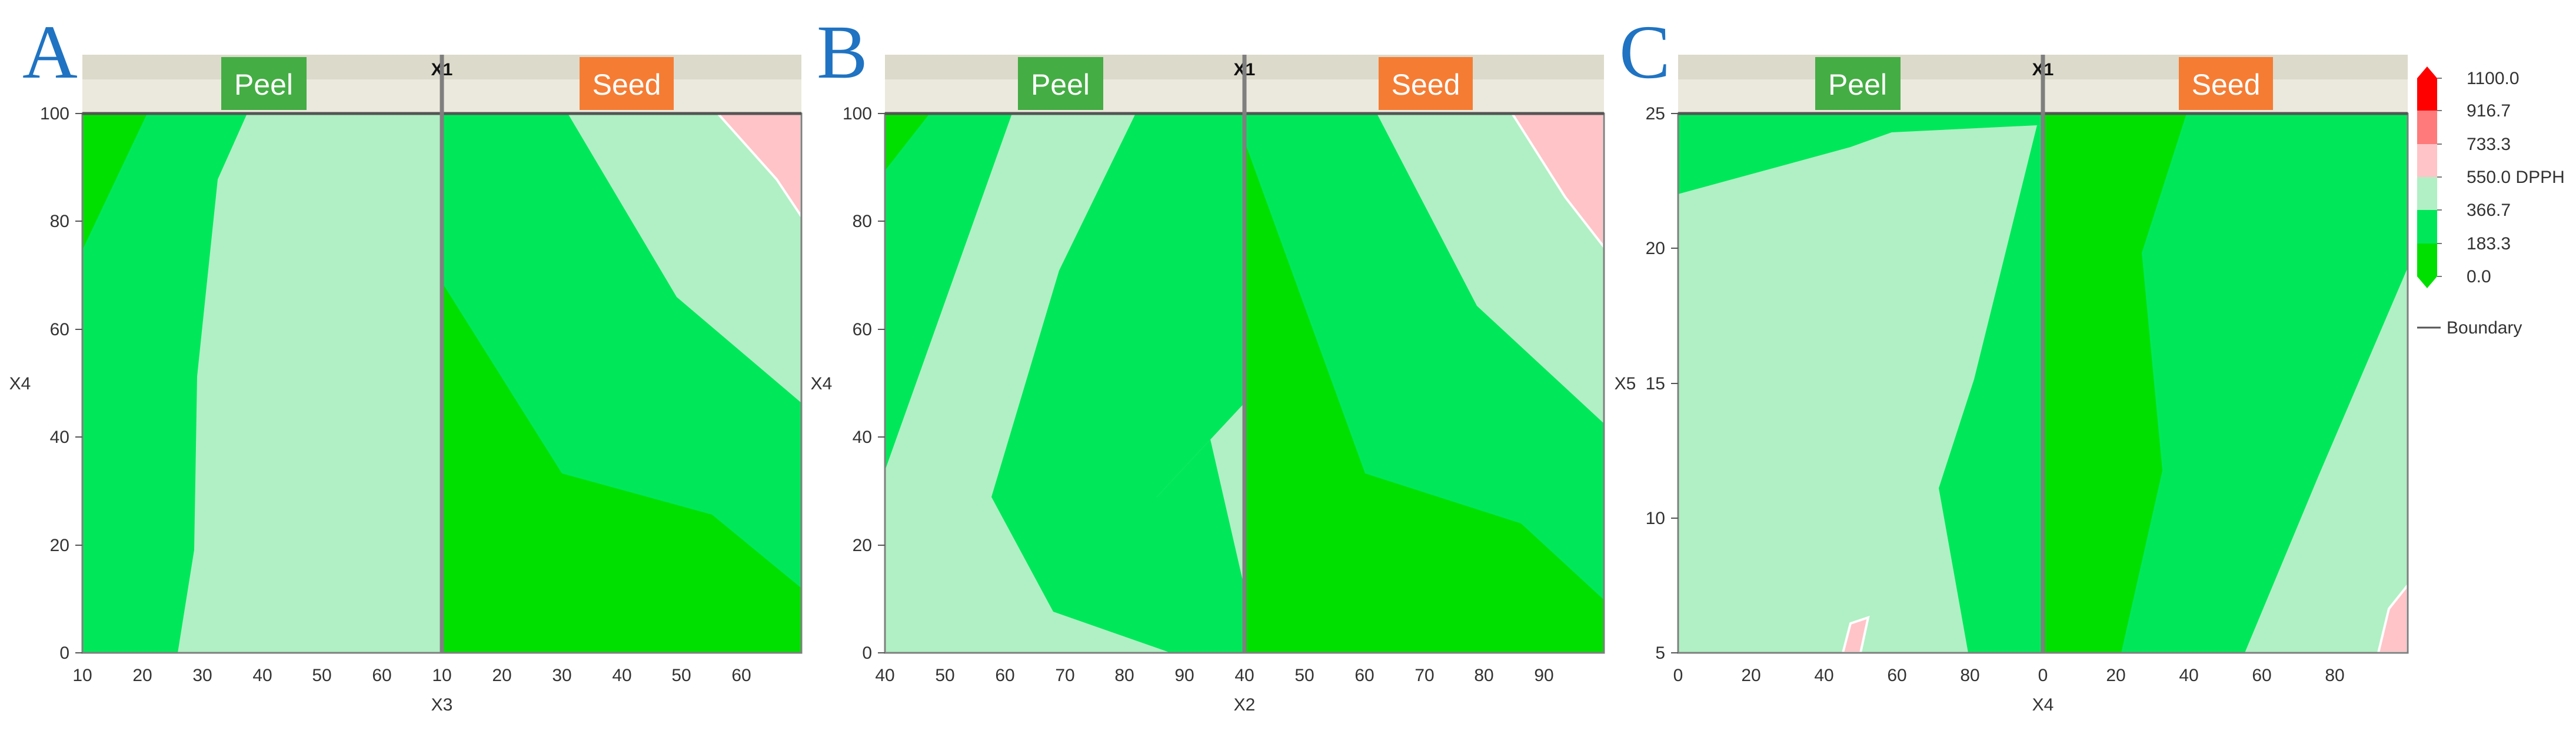  Describe the element at coordinates (2489, 243) in the screenshot. I see `legend-level-label: 183.3` at that location.